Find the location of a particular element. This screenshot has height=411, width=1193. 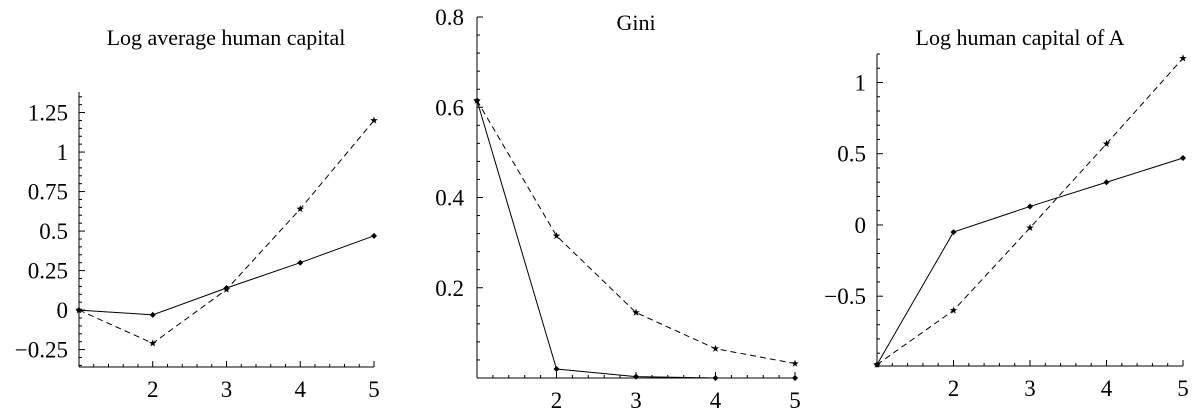

y-tick-label: 1.25 is located at coordinates (48, 113).